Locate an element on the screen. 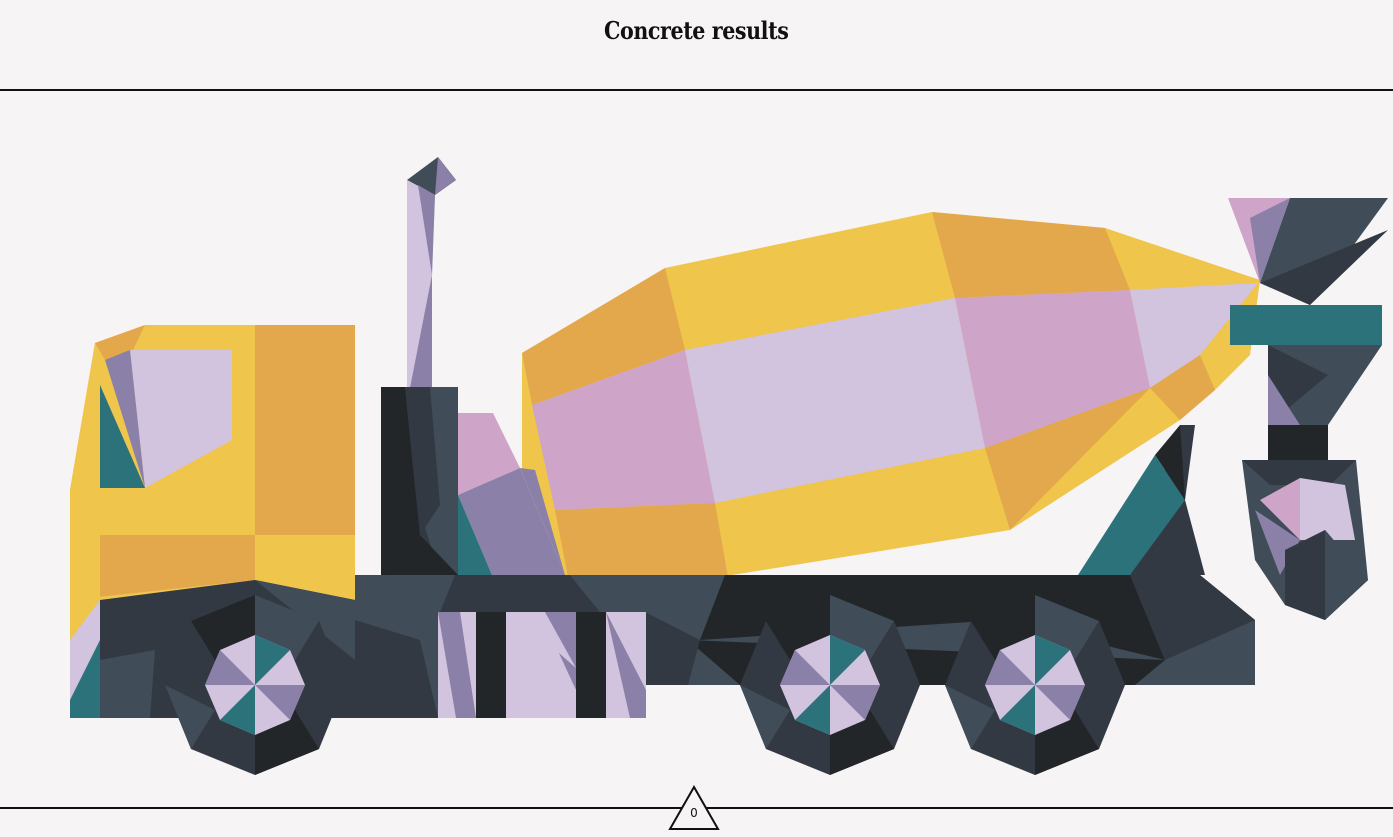 This screenshot has height=837, width=1393. counter-badge: 0 is located at coordinates (694, 808).